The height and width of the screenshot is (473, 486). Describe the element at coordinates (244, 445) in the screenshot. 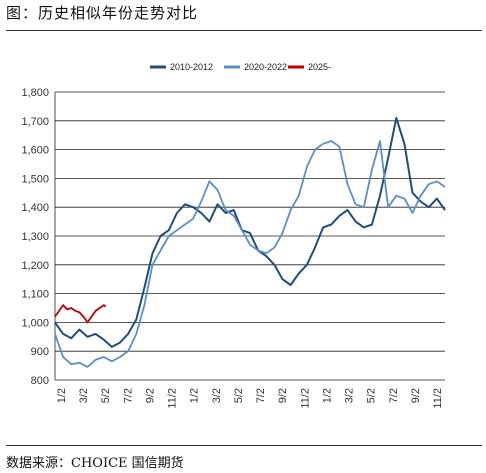

I see `source-rule` at that location.